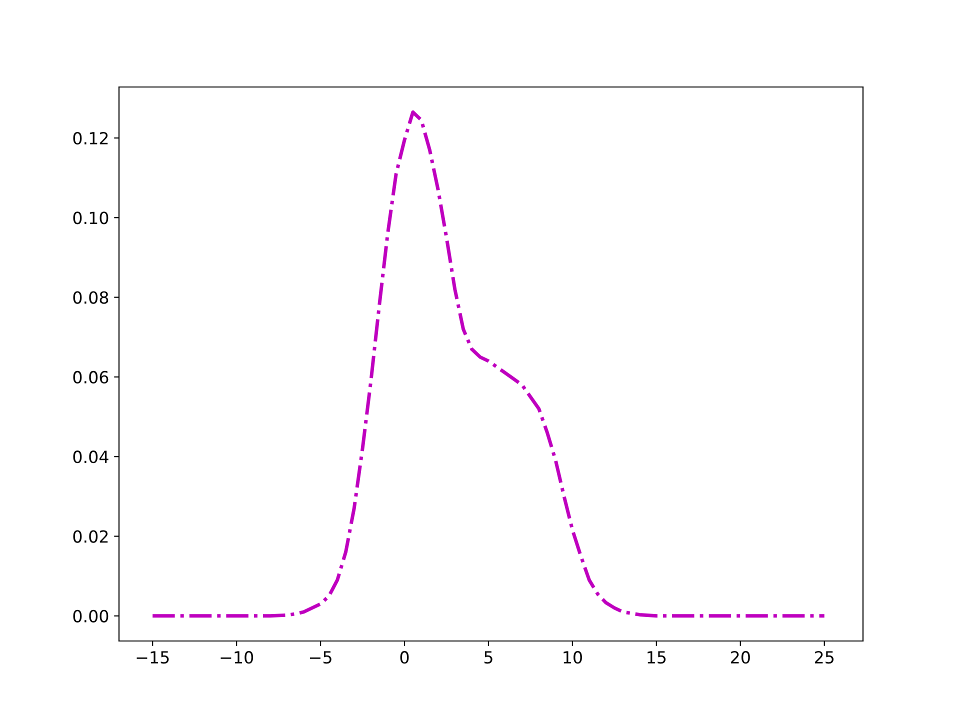 The height and width of the screenshot is (723, 961). I want to click on x-tick-label: 15, so click(657, 657).